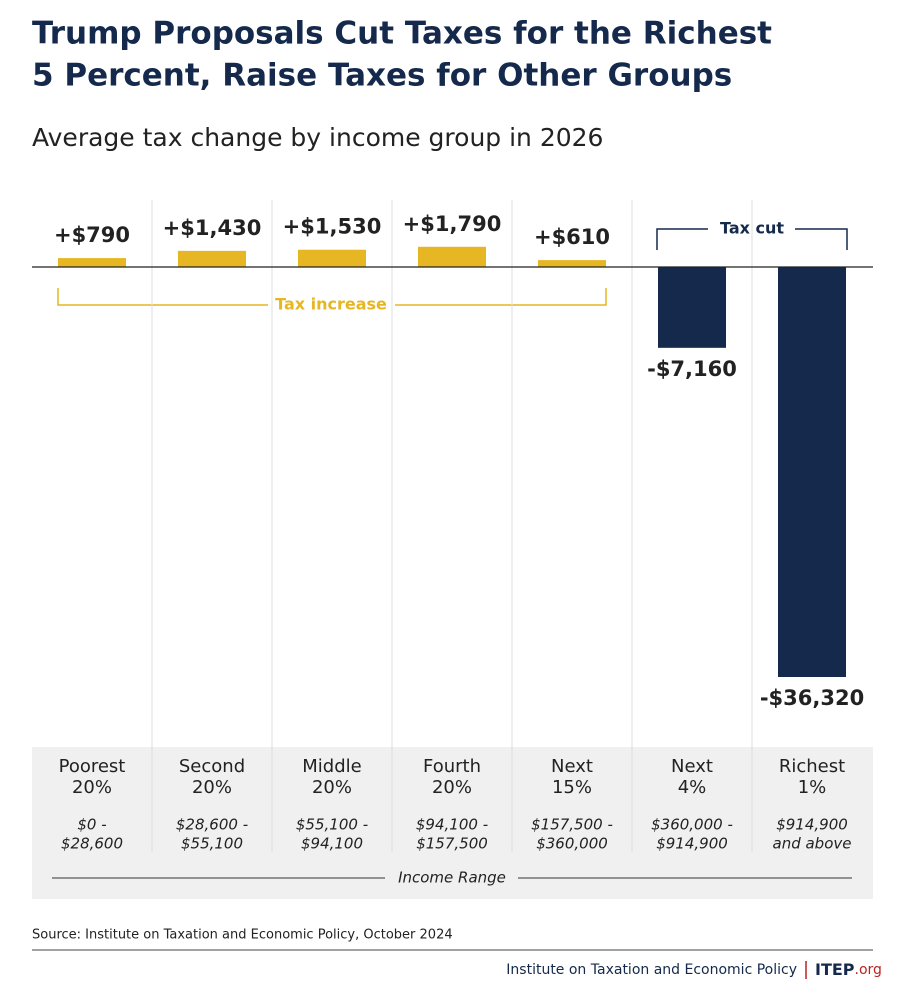 Image resolution: width=906 pixels, height=1000 pixels. Describe the element at coordinates (812, 698) in the screenshot. I see `value-label: -$36,320` at that location.